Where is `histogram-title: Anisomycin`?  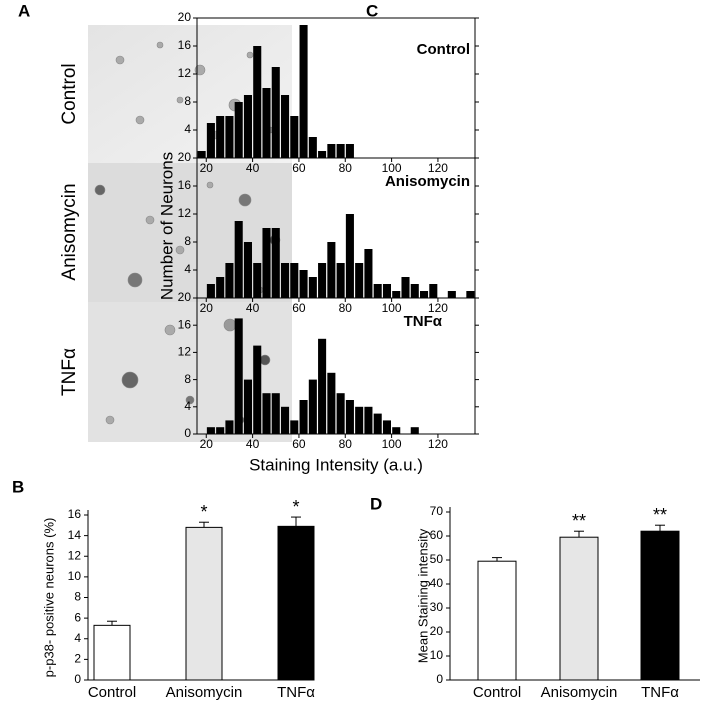 histogram-title: Anisomycin is located at coordinates (427, 181).